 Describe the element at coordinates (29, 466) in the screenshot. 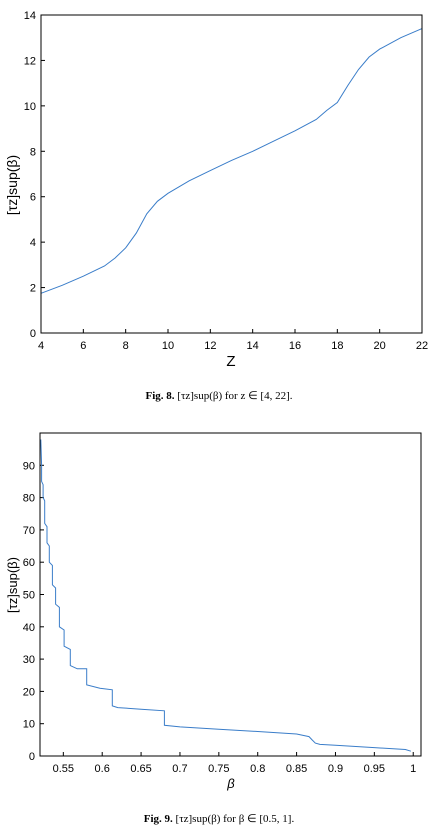

I see `figure-9-y-tick-label: 90` at that location.